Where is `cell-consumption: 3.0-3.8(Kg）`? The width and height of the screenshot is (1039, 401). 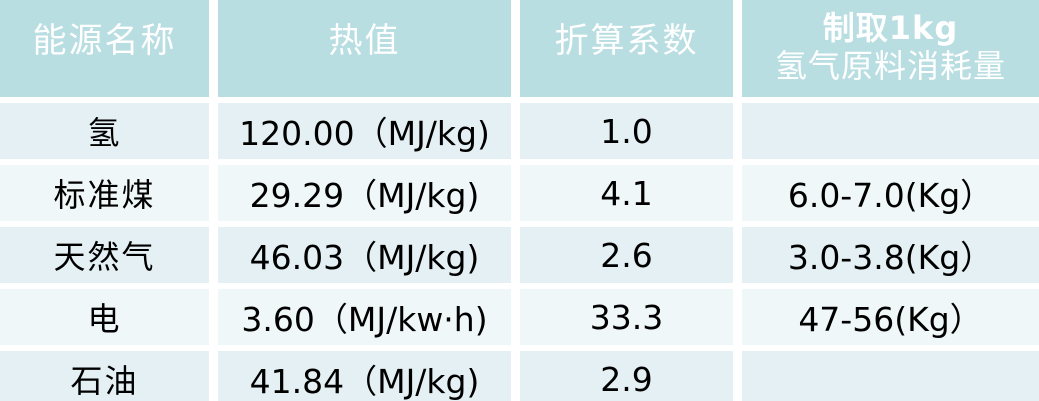
cell-consumption: 3.0-3.8(Kg） is located at coordinates (890, 255).